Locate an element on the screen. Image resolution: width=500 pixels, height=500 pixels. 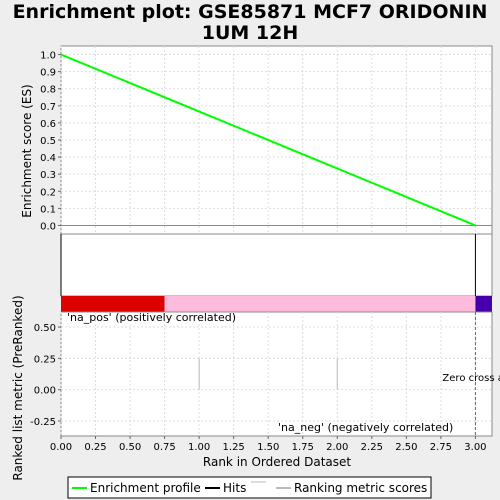
title-line-1: Enrichment plot: GSE85871 MCF7 ORIDONIN is located at coordinates (250, 12).